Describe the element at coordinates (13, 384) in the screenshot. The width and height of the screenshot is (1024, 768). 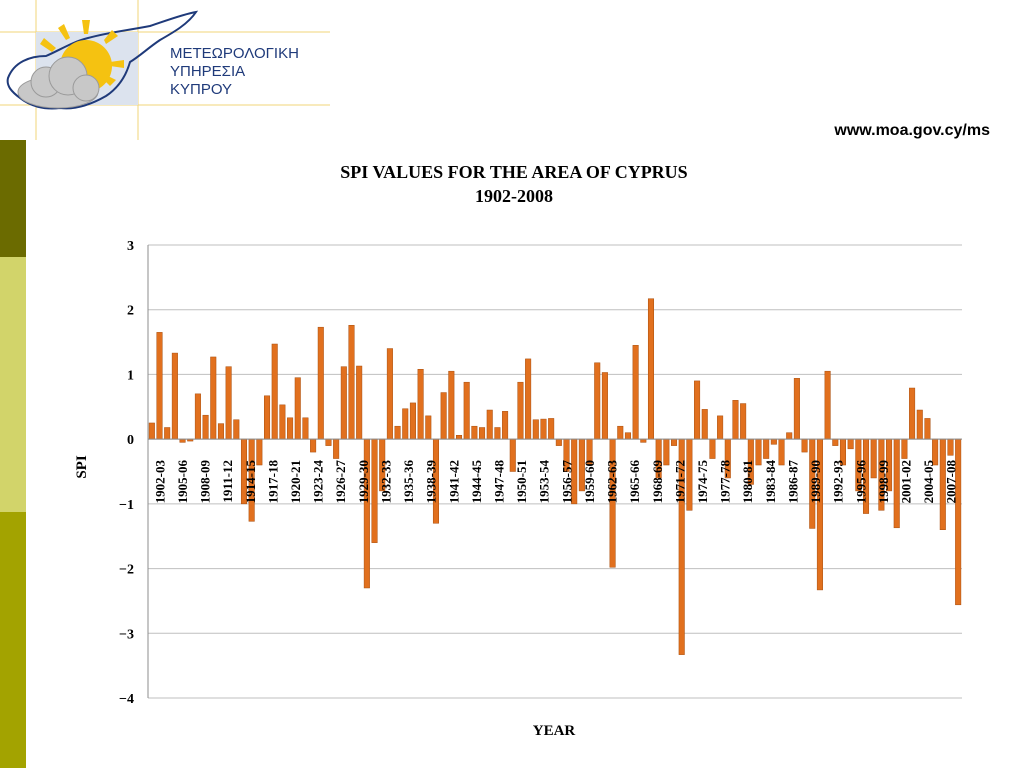
I see `sidebar-band-light` at that location.